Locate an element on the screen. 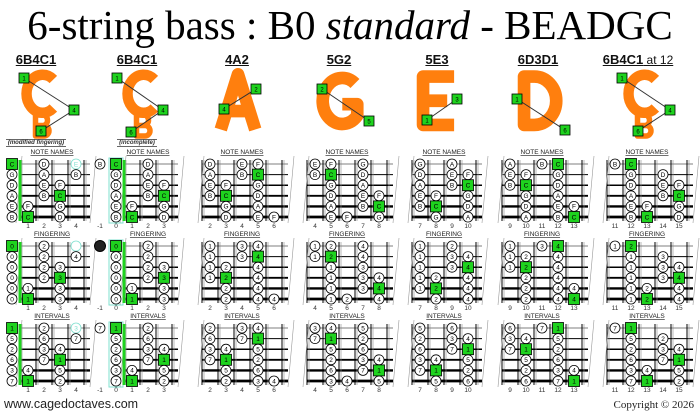 This screenshot has height=413, width=700. fret-number: 10 is located at coordinates (468, 308).